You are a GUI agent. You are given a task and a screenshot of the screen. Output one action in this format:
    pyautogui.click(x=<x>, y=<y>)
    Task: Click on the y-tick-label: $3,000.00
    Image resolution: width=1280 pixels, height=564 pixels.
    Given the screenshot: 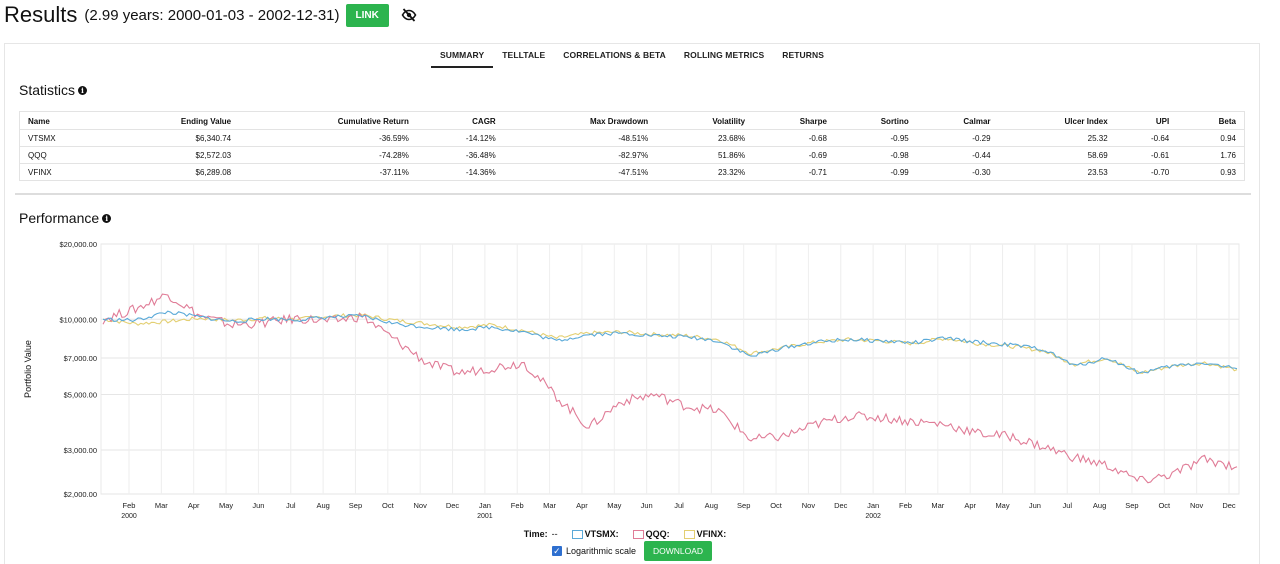 What is the action you would take?
    pyautogui.click(x=80, y=450)
    